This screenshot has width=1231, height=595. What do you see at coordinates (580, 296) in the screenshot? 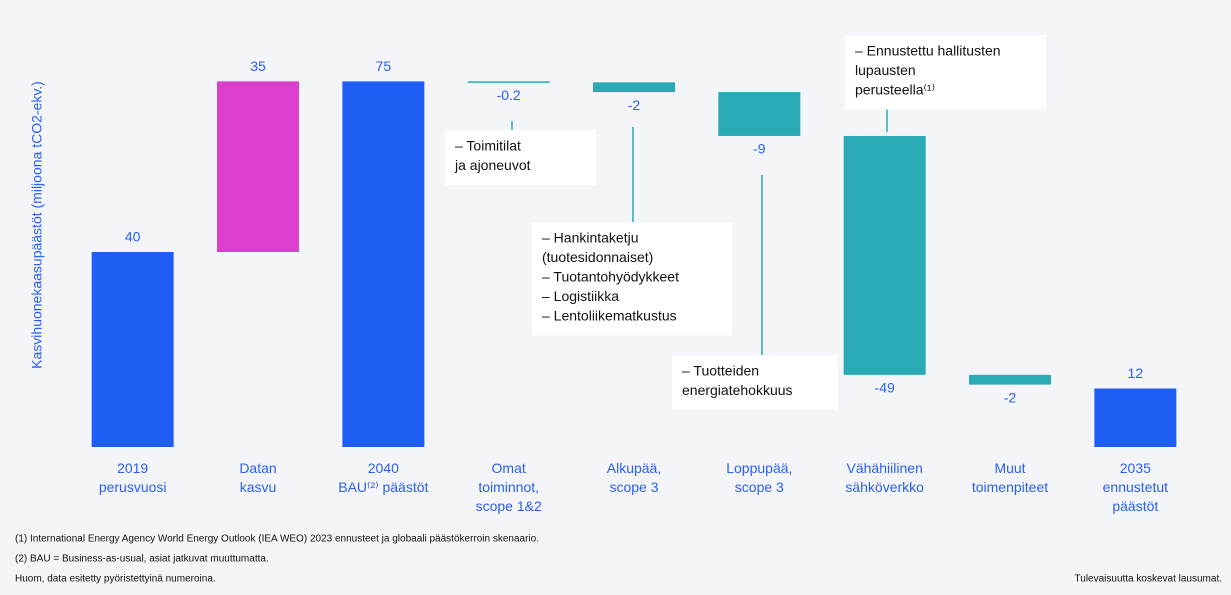
I see `annotation-text: – Logistiikka` at bounding box center [580, 296].